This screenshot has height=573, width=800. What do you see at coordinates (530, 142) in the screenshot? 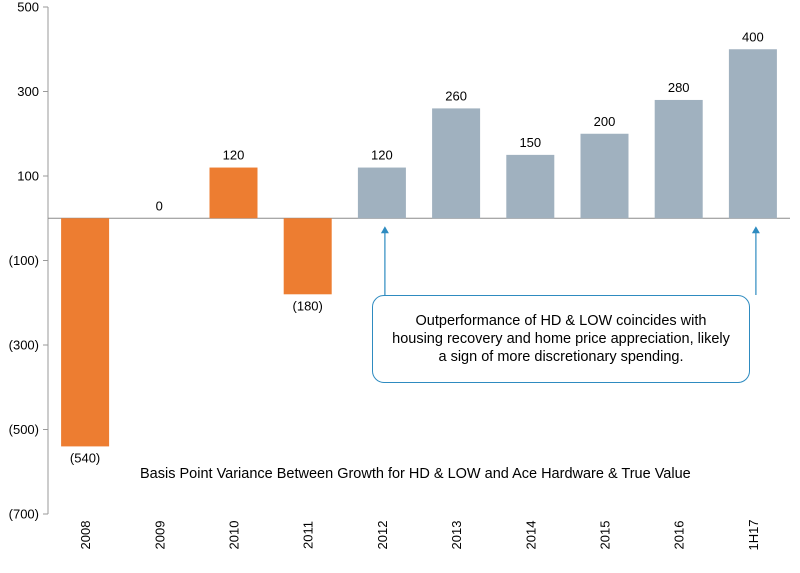
I see `data-label-2014: 150` at bounding box center [530, 142].